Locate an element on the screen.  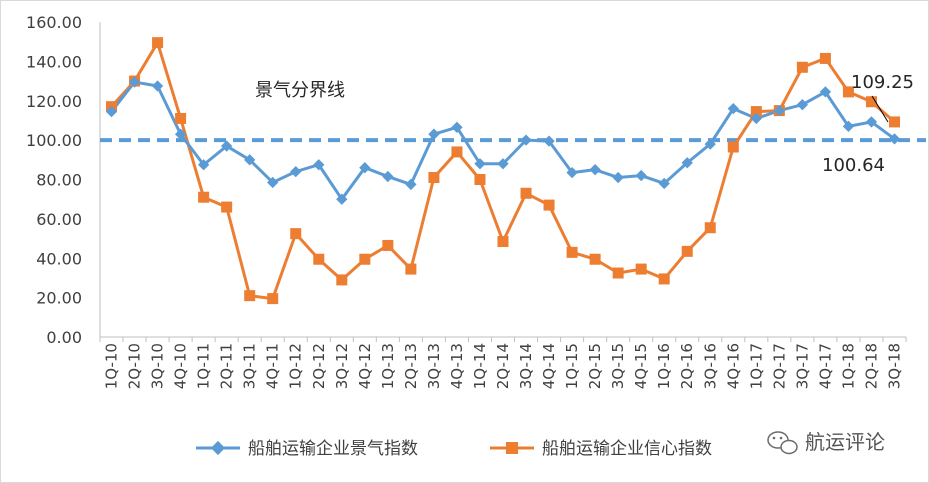
legend-marker-diamond is located at coordinates (218, 448).